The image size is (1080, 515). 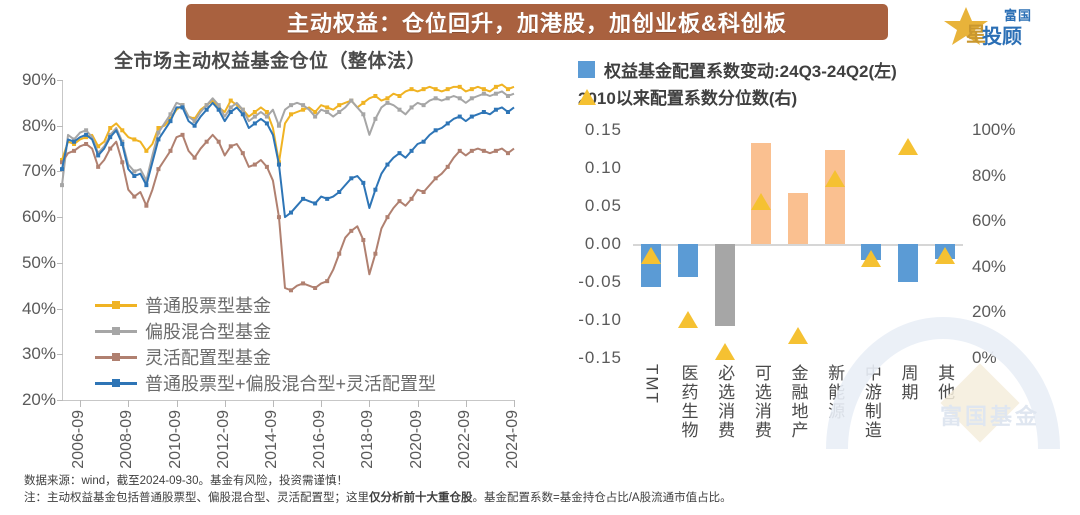 I want to click on left-y-tick: 40%, so click(x=38, y=308).